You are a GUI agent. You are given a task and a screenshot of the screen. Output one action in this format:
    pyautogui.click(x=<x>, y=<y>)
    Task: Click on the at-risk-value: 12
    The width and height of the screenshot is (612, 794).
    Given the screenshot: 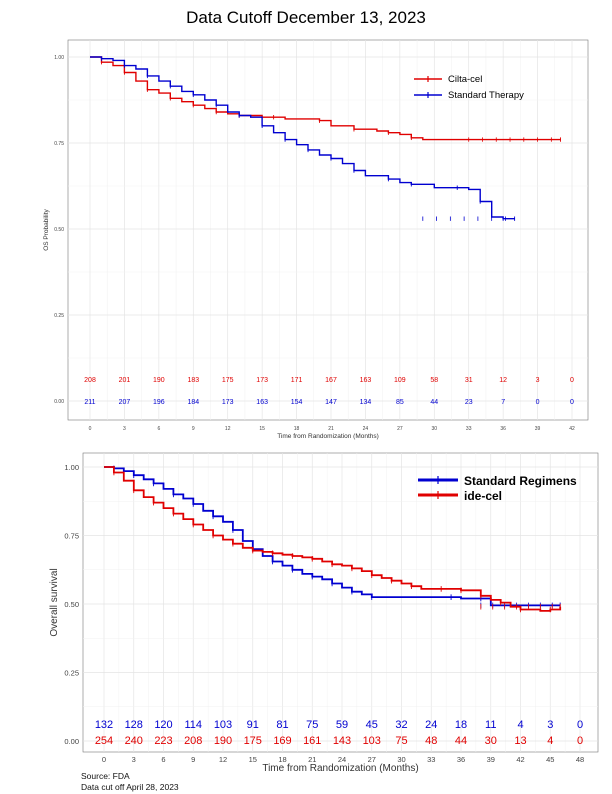 What is the action you would take?
    pyautogui.click(x=503, y=380)
    